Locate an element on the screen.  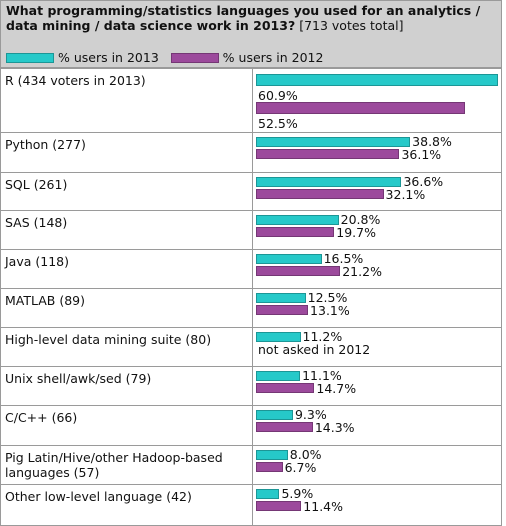
value-label-2013: 11.2% is located at coordinates (322, 336).